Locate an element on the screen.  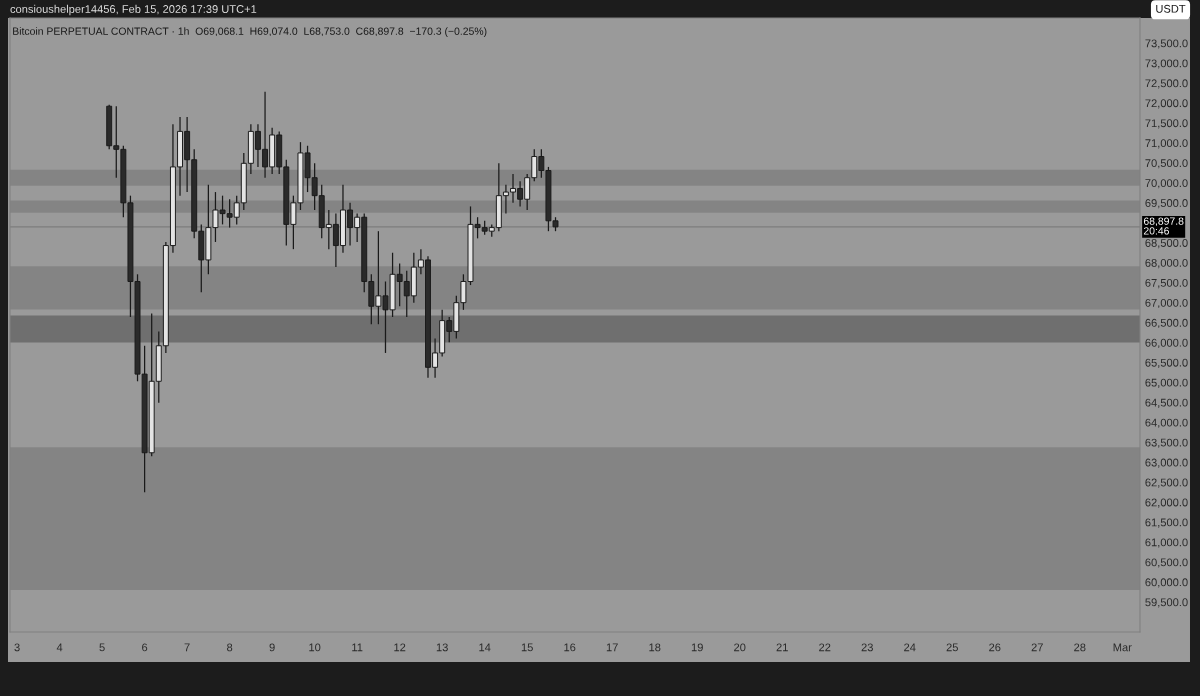
x-tick-label: 19 is located at coordinates (697, 647).